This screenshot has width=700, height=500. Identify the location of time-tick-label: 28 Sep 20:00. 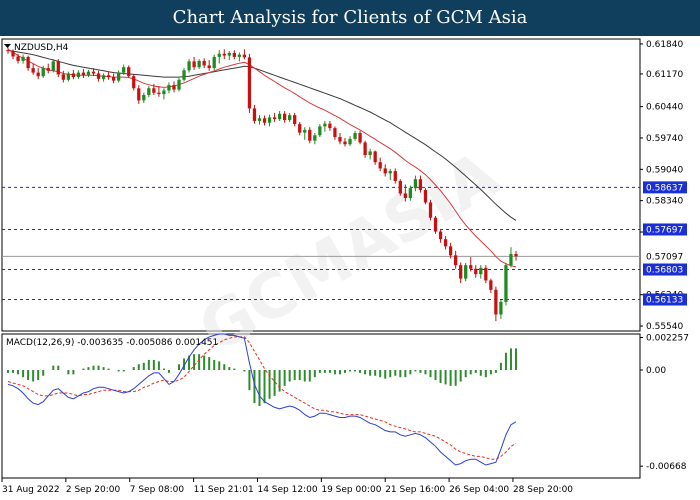
(543, 490).